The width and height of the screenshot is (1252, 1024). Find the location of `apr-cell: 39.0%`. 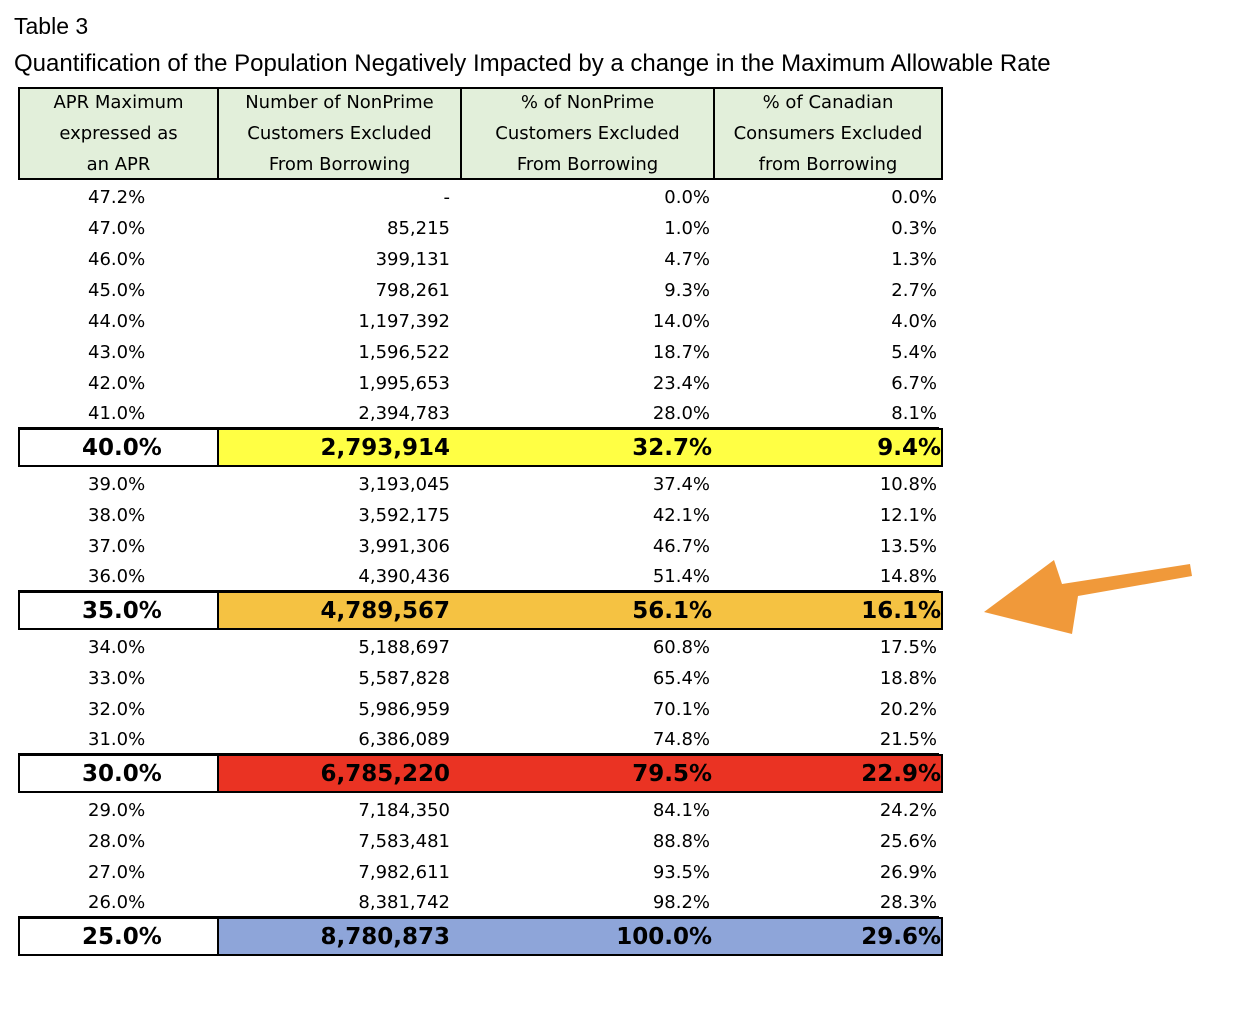

apr-cell: 39.0% is located at coordinates (117, 484).